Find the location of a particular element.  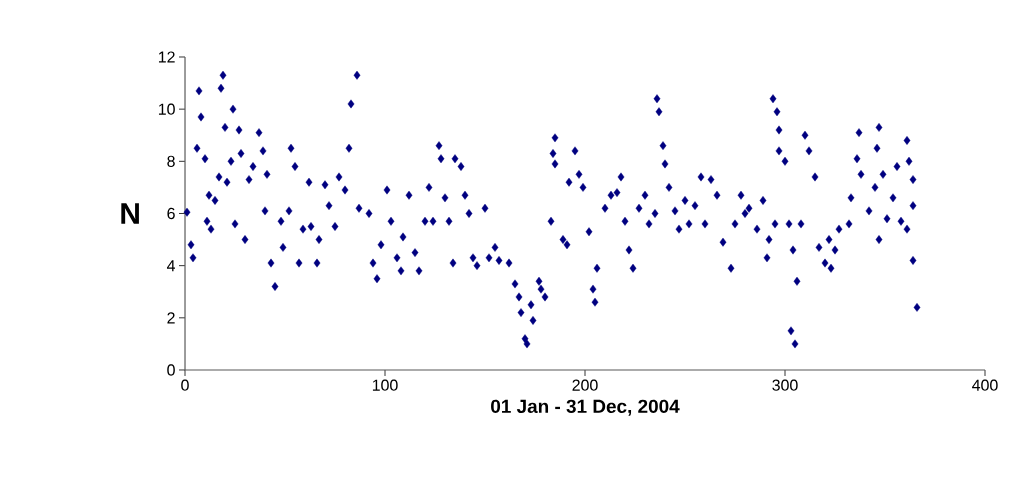

y-tick-label: 12 is located at coordinates (166, 57).